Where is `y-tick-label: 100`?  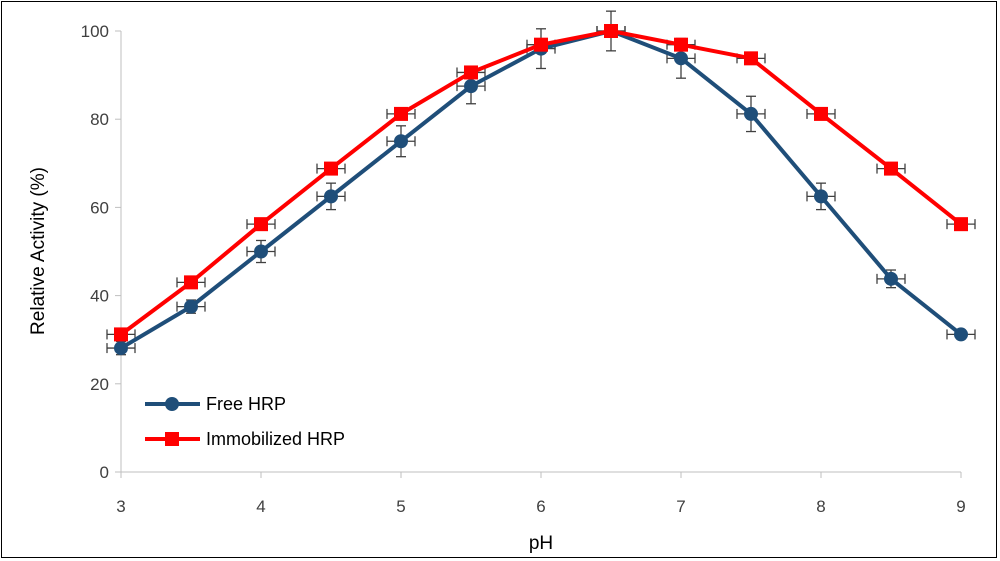
y-tick-label: 100 is located at coordinates (95, 31).